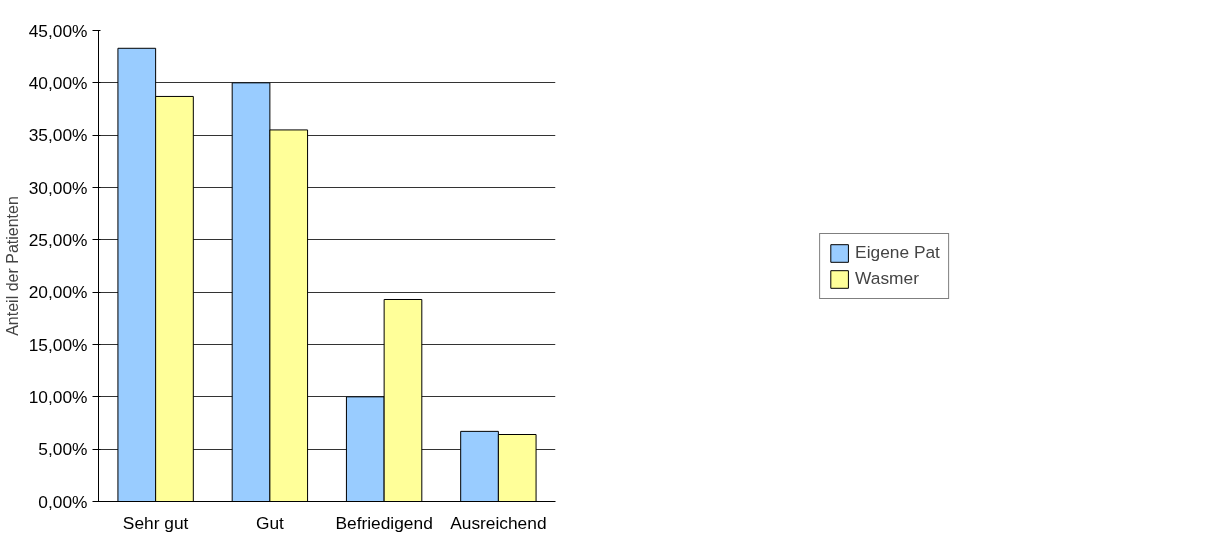  I want to click on y-tick-label: 5,00%, so click(63, 449).